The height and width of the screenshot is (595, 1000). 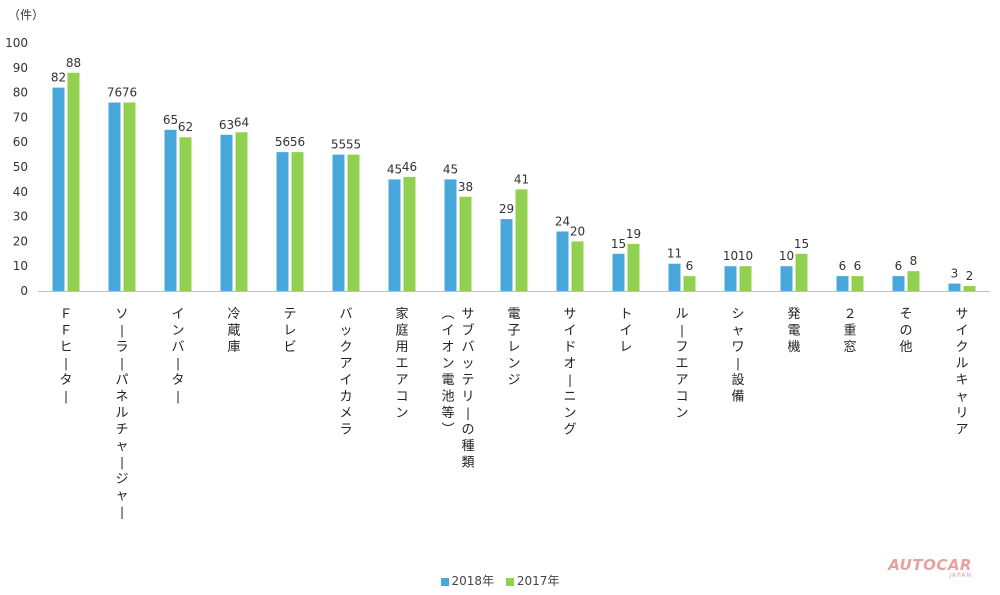 What do you see at coordinates (26, 15) in the screenshot?
I see `y-axis-unit-label: （件）` at bounding box center [26, 15].